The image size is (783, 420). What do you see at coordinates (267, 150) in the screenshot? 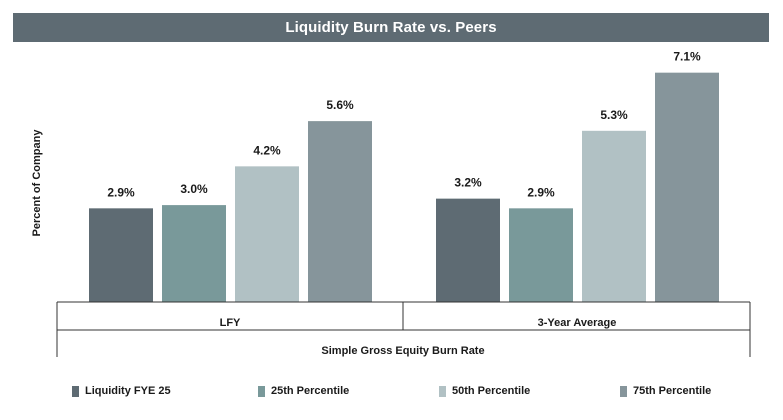
I see `data-label: 4.2%` at bounding box center [267, 150].